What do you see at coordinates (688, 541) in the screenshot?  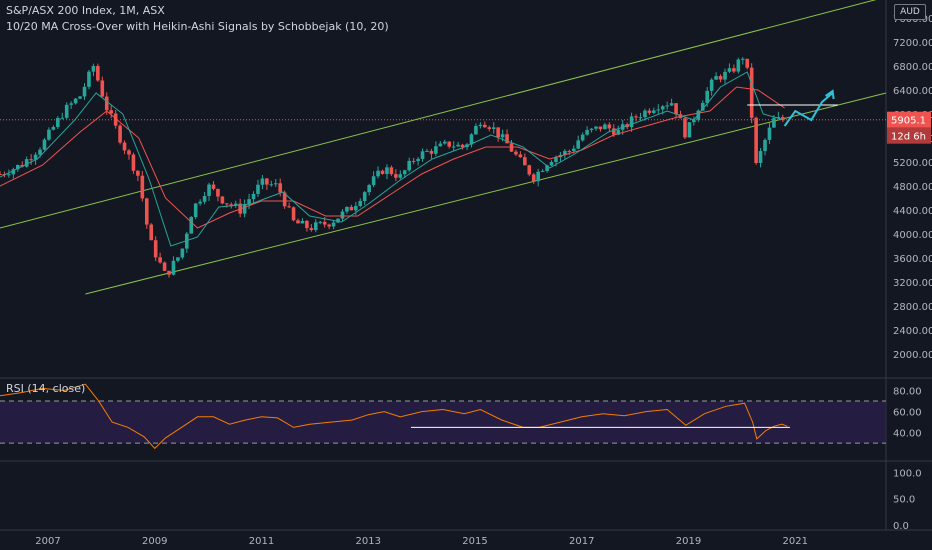 I see `x-tick-label: 2019` at bounding box center [688, 541].